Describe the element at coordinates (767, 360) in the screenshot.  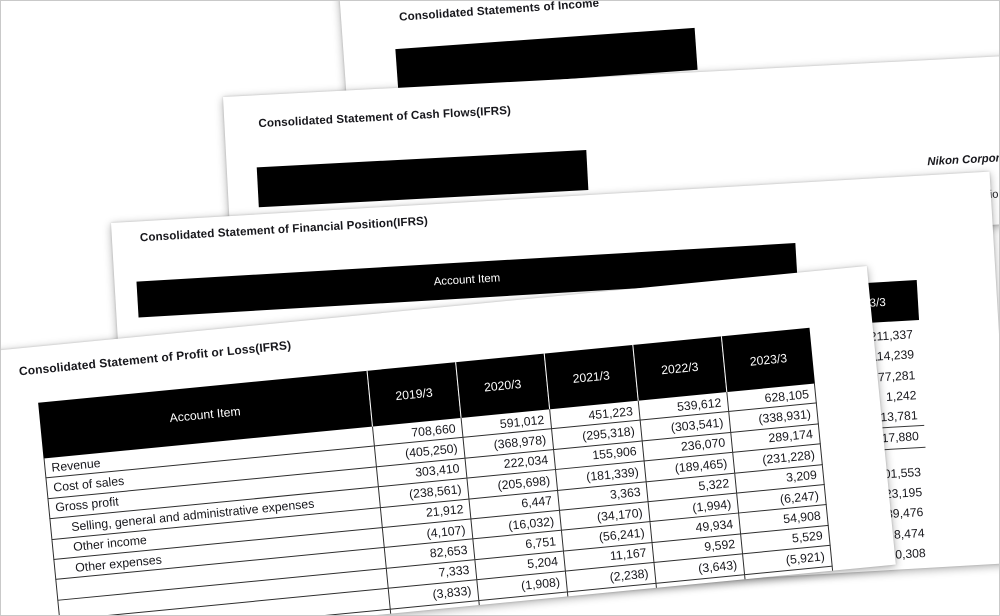
I see `column-header-year-2023-3: 2023/3` at that location.